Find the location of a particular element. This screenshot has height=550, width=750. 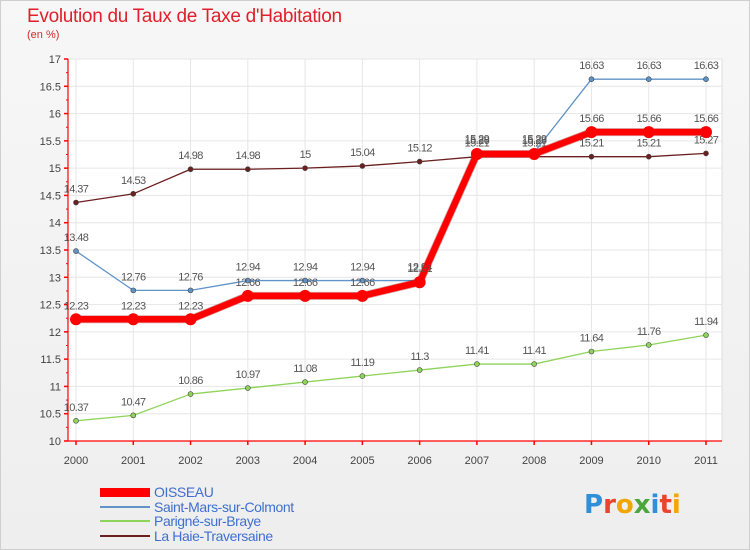

data-label-la-haie-traversaine: 14.53 is located at coordinates (133, 181).